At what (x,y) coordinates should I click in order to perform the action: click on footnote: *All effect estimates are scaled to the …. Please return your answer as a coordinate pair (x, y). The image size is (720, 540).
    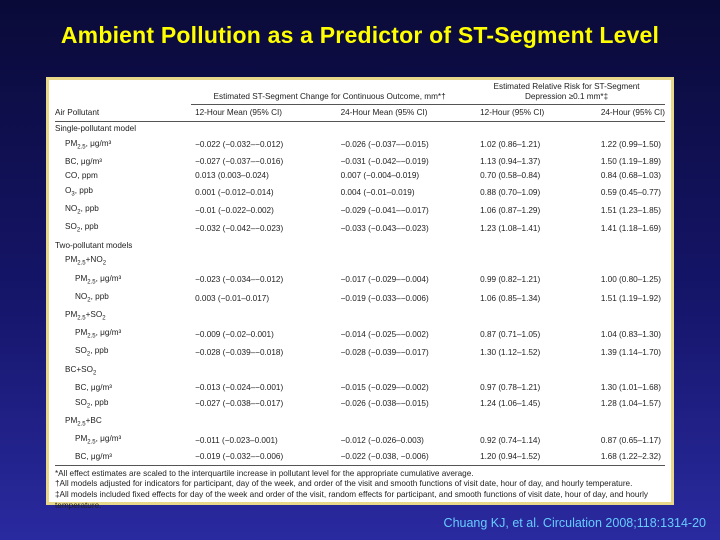
    Looking at the image, I should click on (264, 473).